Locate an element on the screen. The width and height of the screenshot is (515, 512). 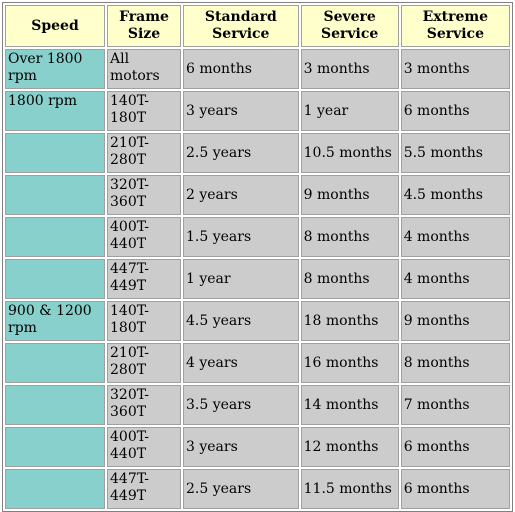
table-row: 400T-440T 3 years 12 months 6 months is located at coordinates (257, 447).